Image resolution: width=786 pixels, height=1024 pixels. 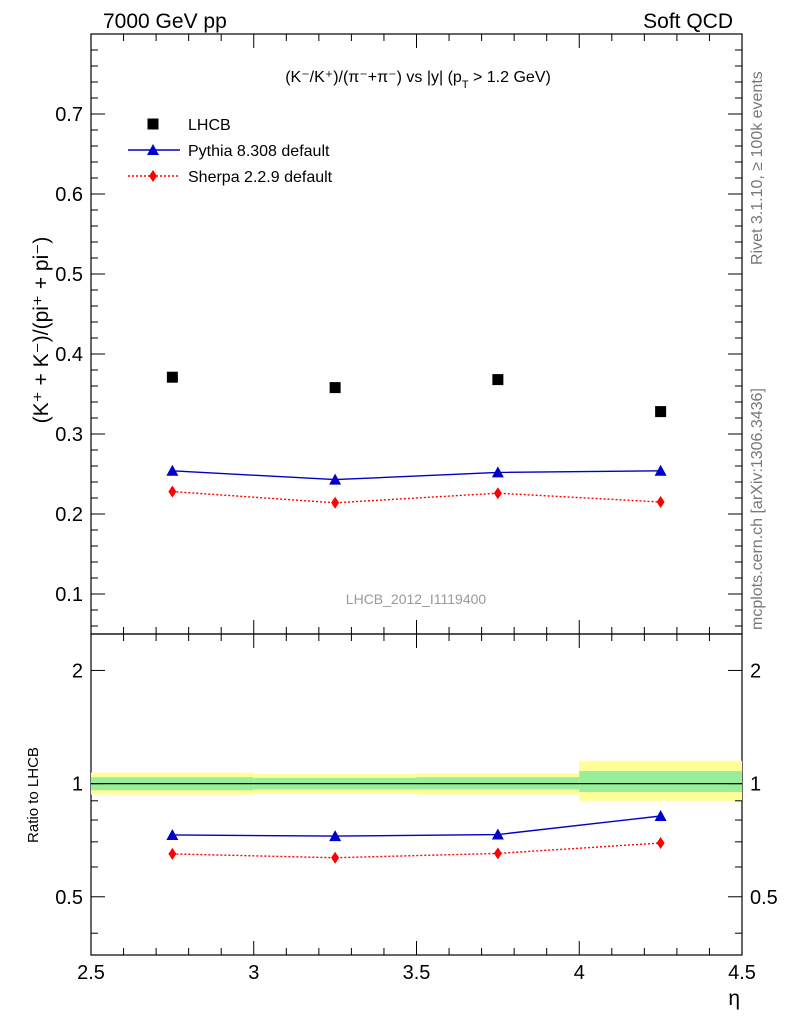 I want to click on ratio-xtick-label: 2.5, so click(x=91, y=973).